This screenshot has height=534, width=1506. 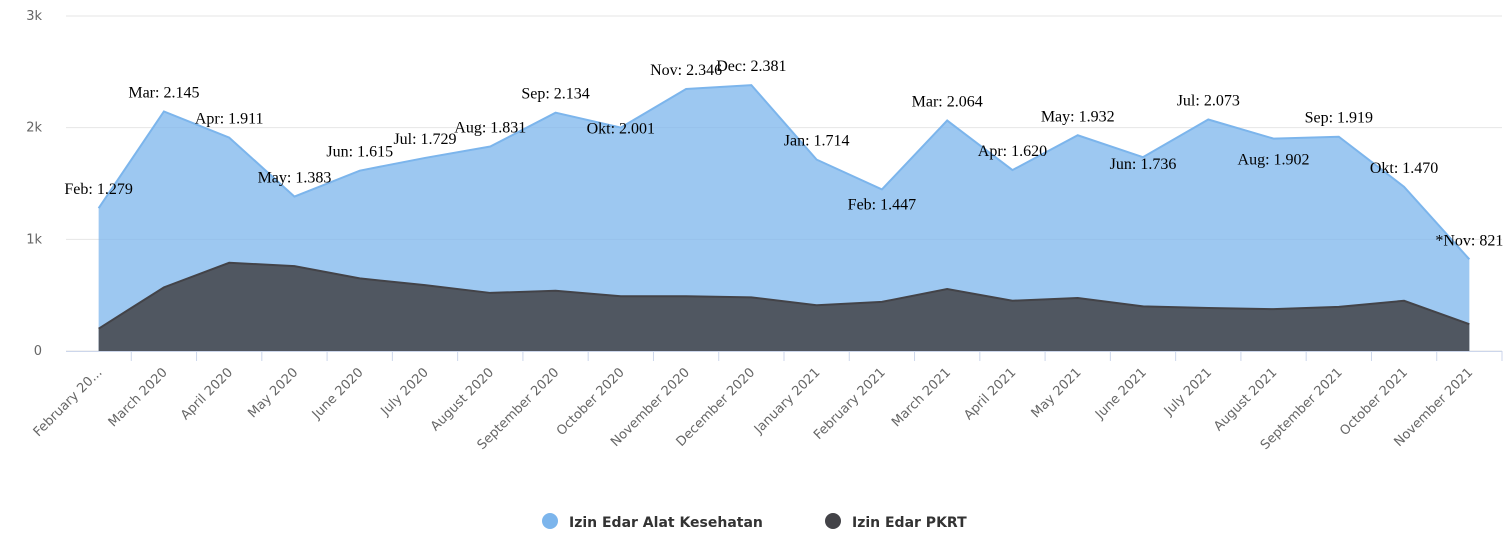 What do you see at coordinates (555, 94) in the screenshot?
I see `data-label: Sep: 2.134` at bounding box center [555, 94].